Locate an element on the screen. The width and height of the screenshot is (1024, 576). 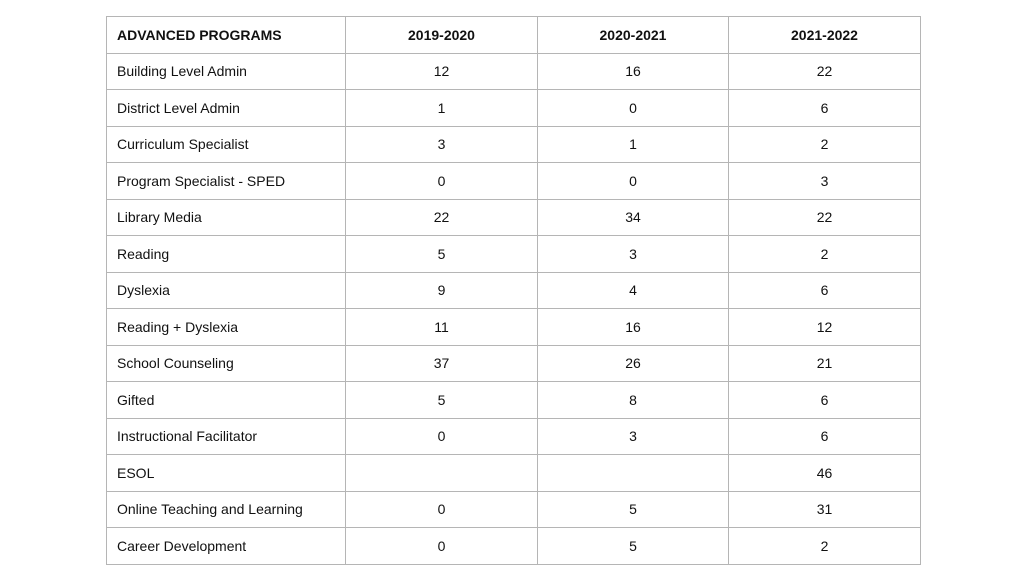
header-2020-2021: 2020-2021 is located at coordinates (633, 35).